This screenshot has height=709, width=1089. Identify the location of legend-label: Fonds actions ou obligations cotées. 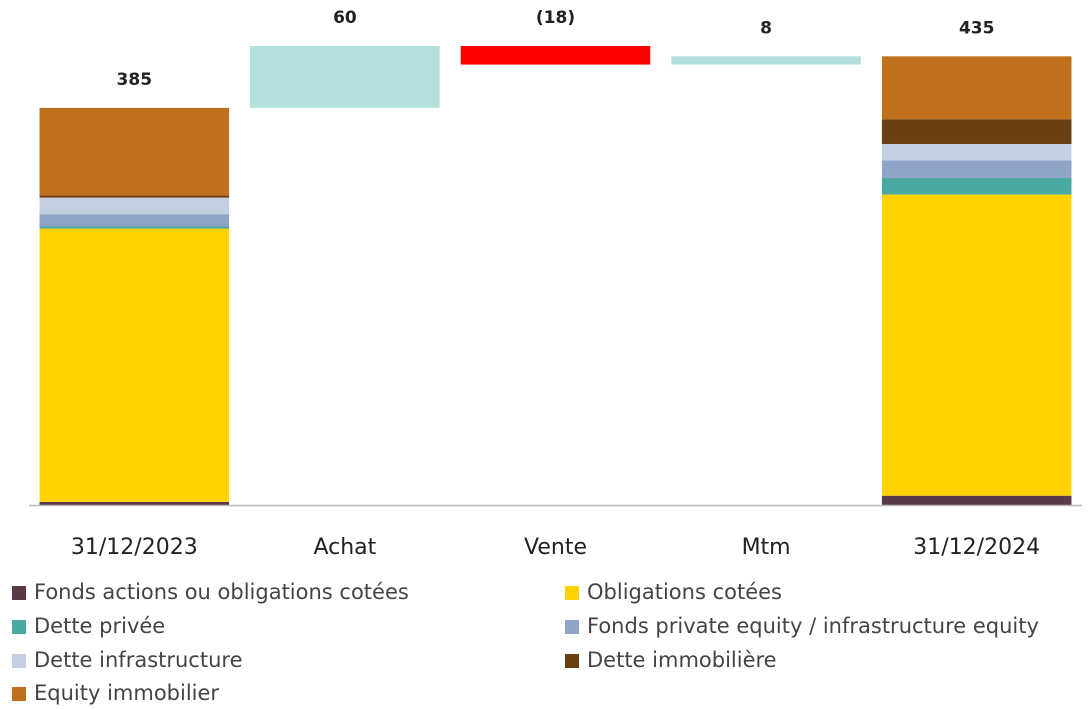
(221, 592).